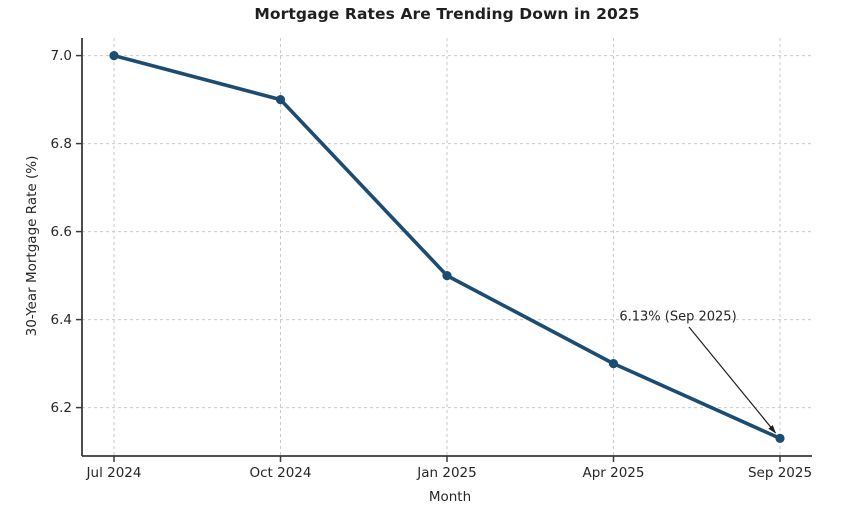  What do you see at coordinates (677, 317) in the screenshot?
I see `annotation-label: 6.13% (Sep 2025)` at bounding box center [677, 317].